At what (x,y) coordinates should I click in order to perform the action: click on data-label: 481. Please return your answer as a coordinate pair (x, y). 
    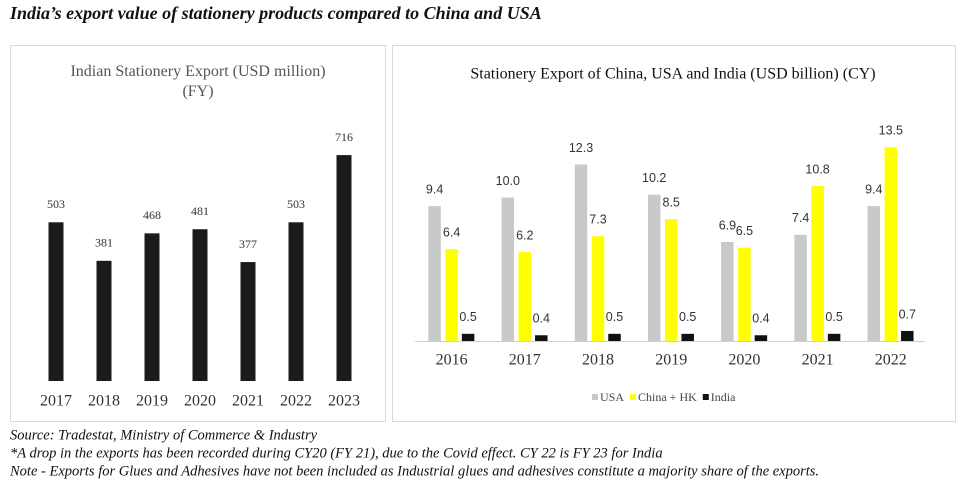
    Looking at the image, I should click on (200, 211).